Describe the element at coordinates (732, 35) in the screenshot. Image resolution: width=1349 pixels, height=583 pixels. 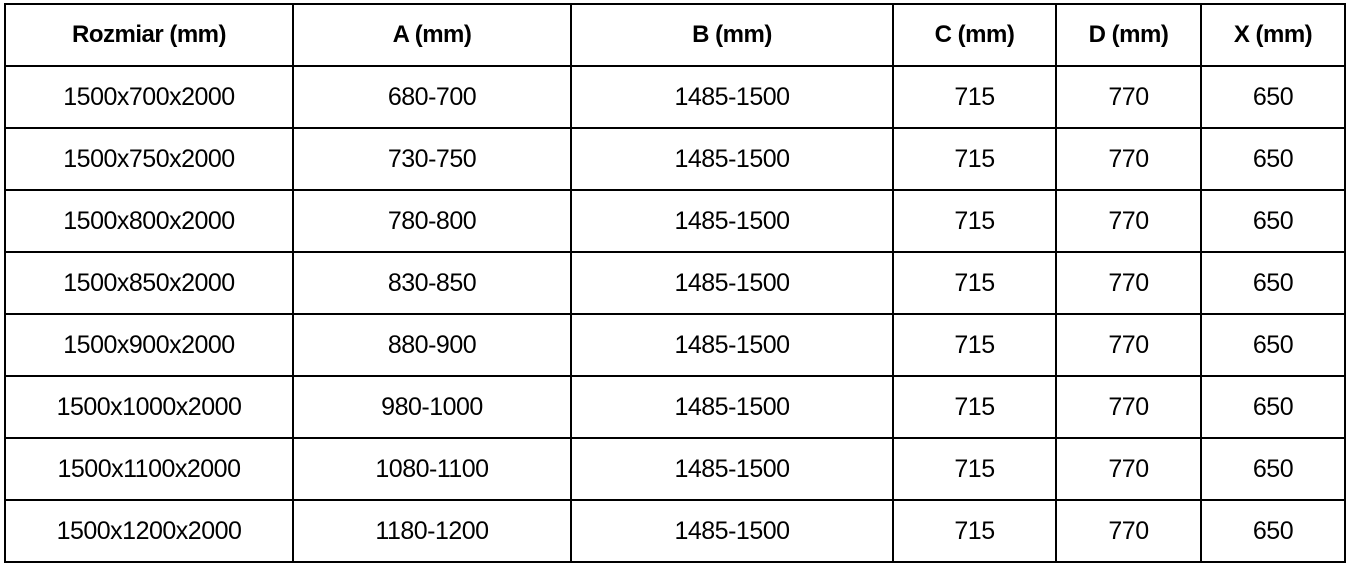
I see `column-header-b: B (mm)` at that location.